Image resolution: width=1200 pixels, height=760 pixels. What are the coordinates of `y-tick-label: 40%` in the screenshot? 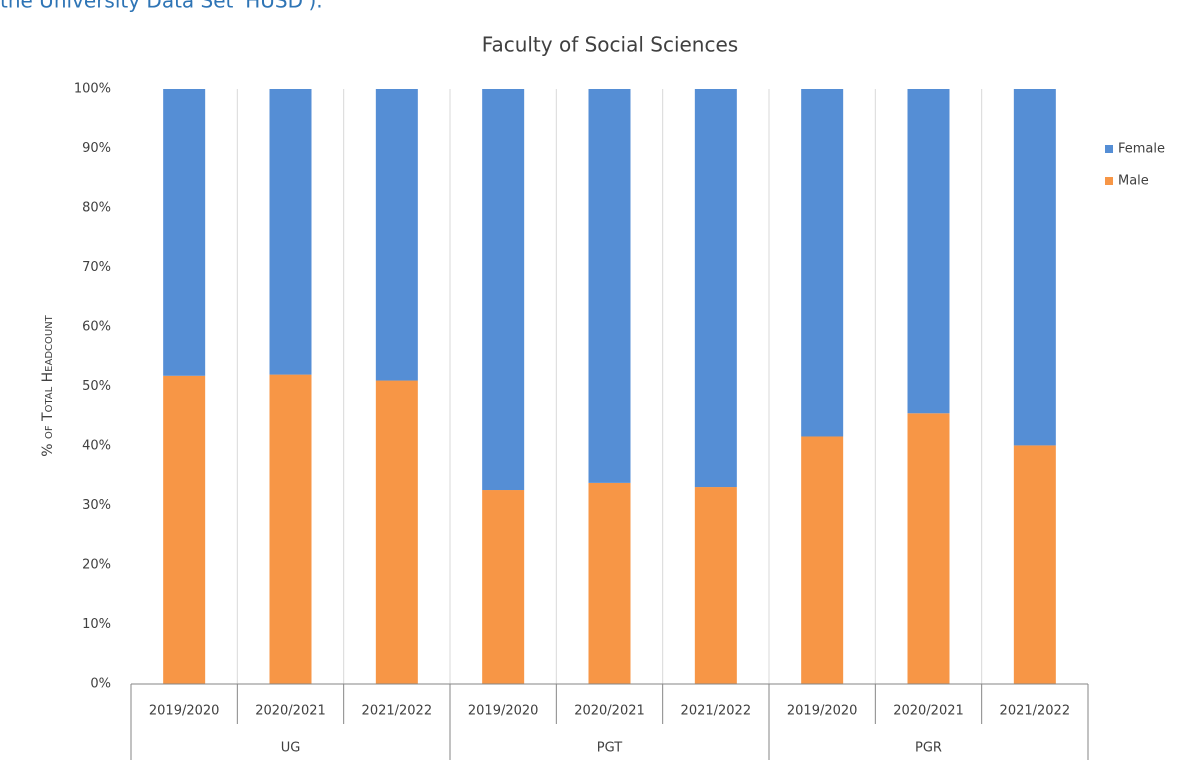 It's located at (96, 446).